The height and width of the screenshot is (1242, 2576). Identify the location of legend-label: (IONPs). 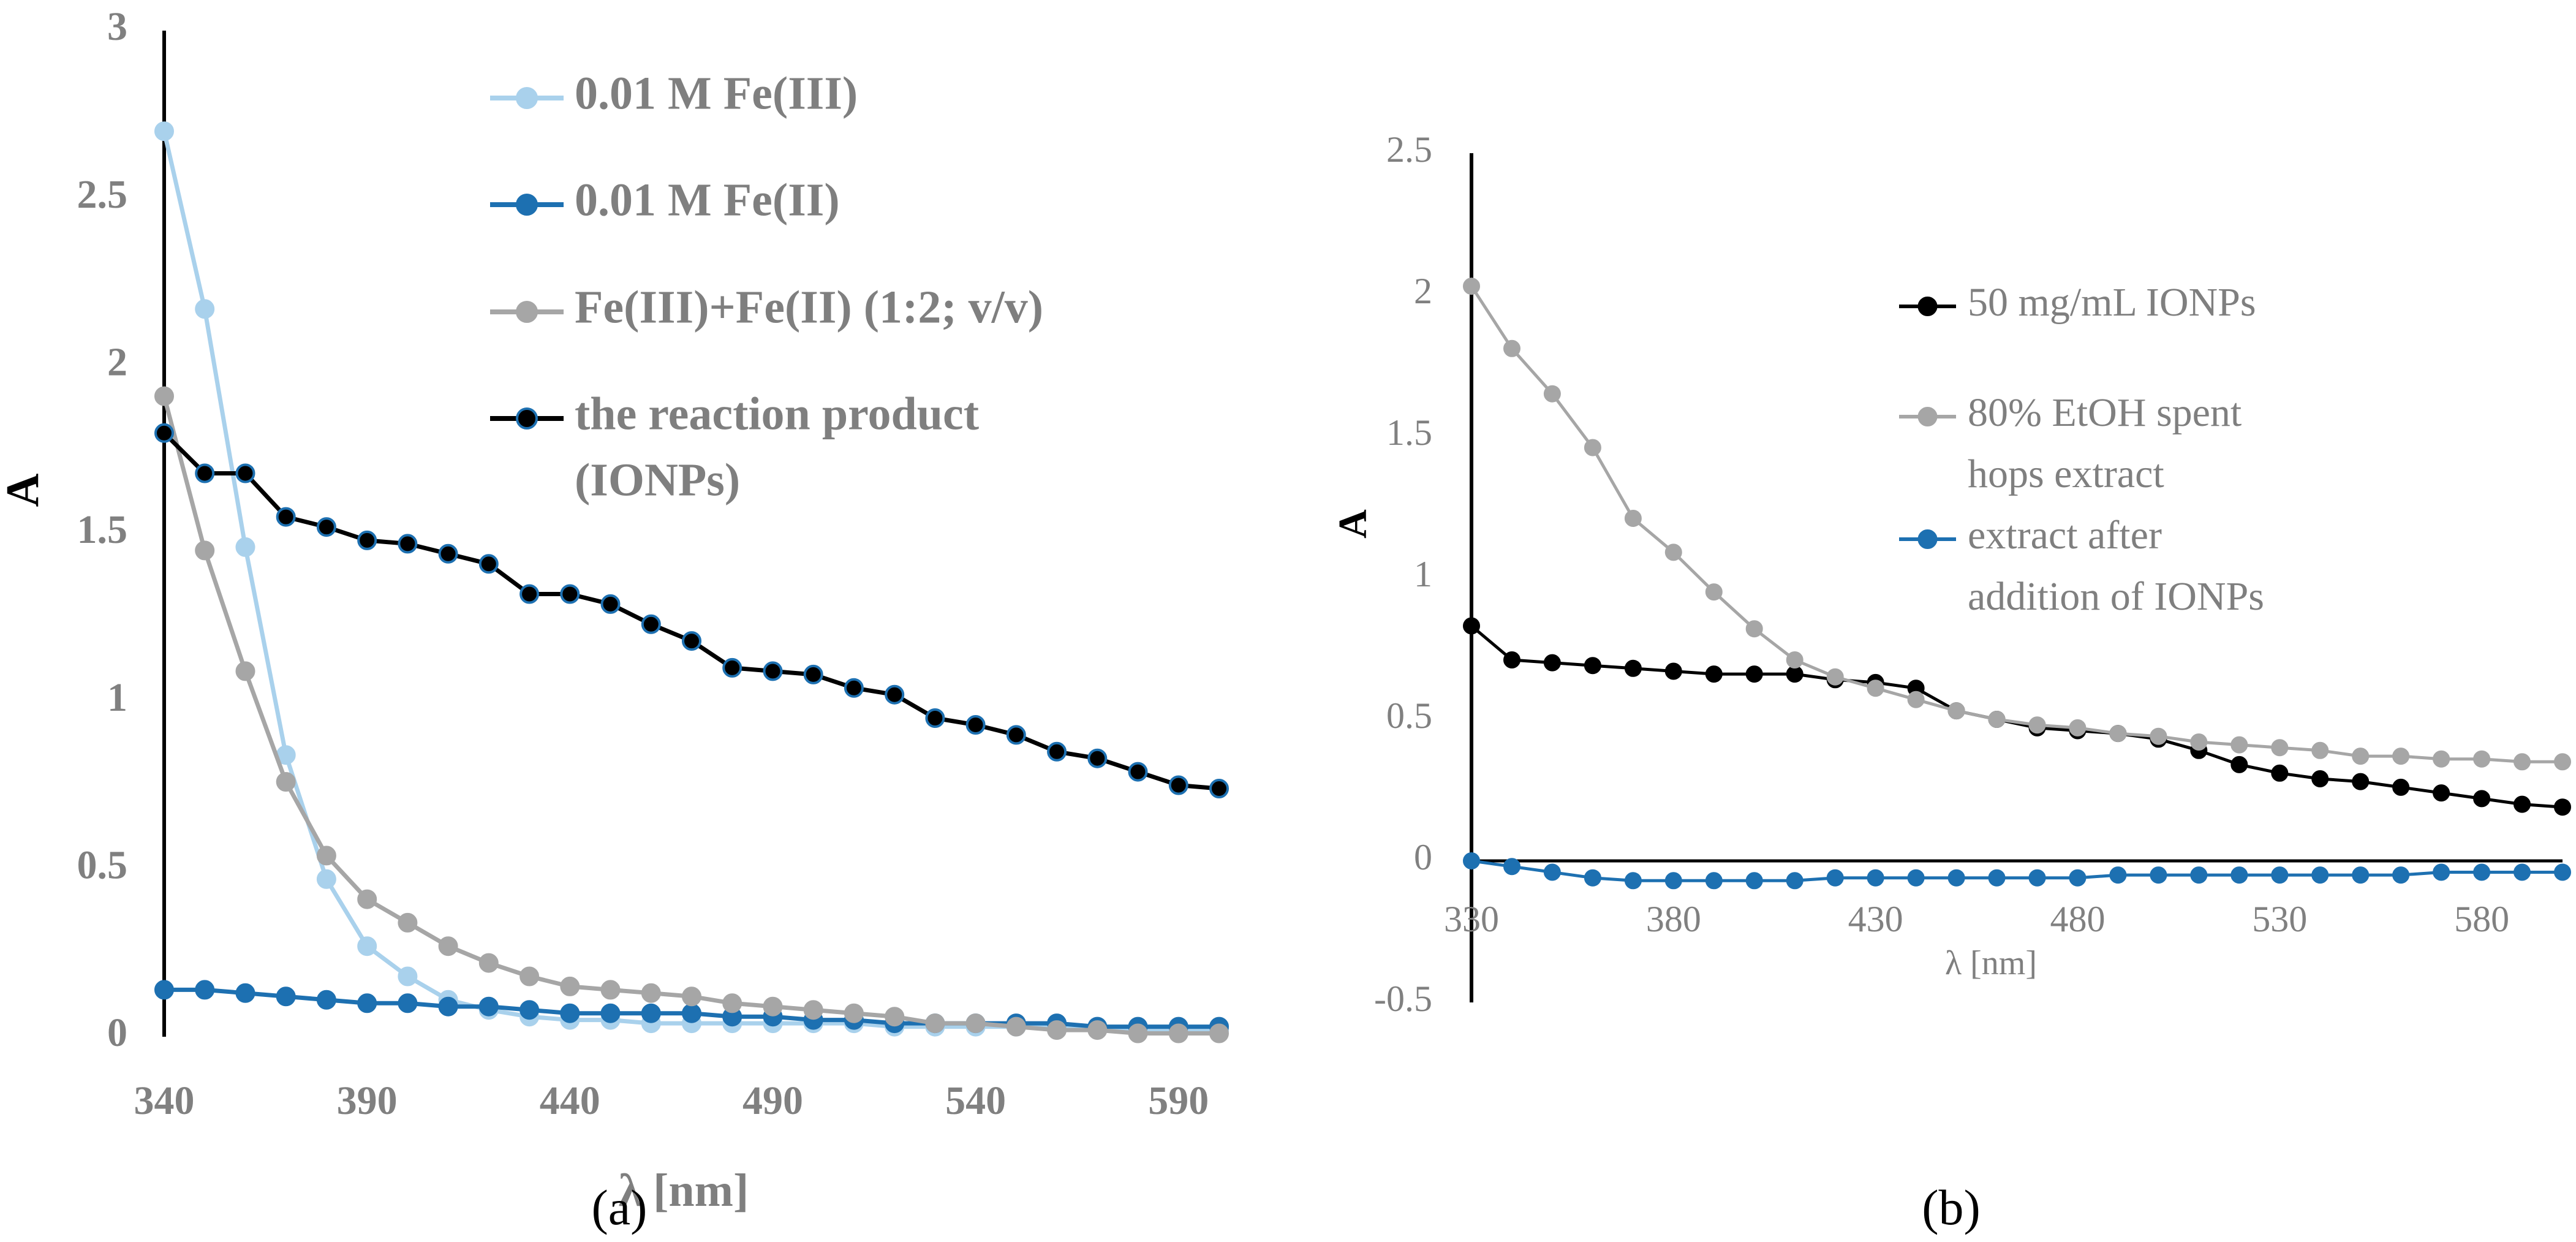
(657, 480).